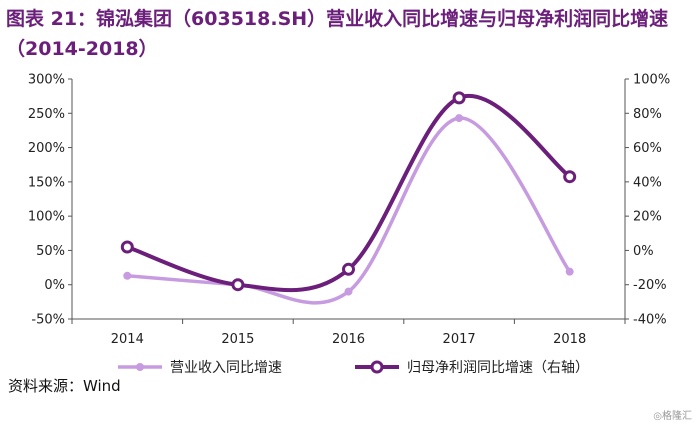 This screenshot has width=700, height=429. What do you see at coordinates (46, 114) in the screenshot?
I see `left-tick-label: 250%` at bounding box center [46, 114].